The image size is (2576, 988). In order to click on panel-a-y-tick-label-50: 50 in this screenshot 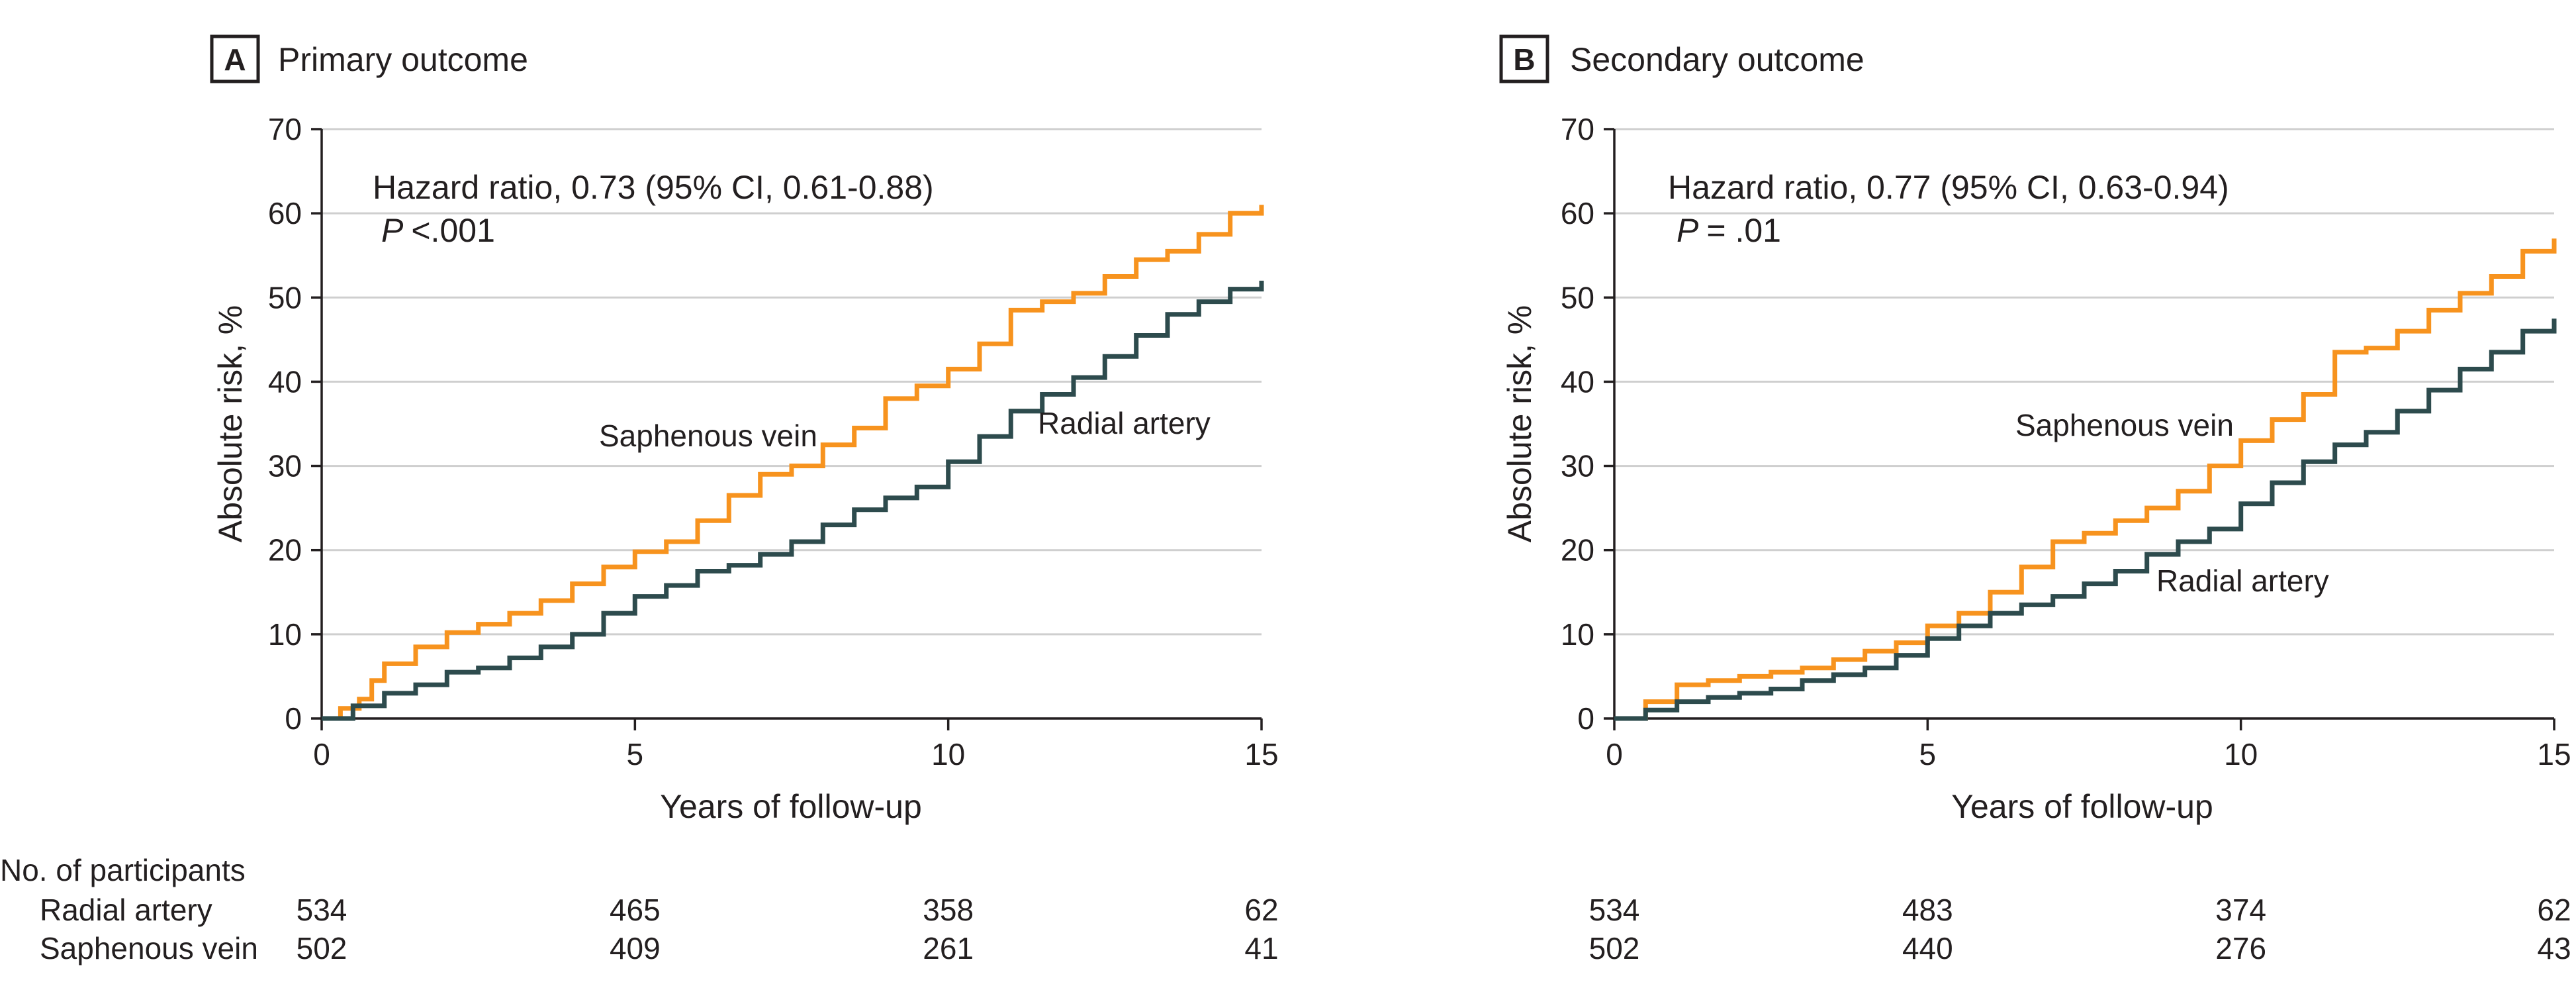, I will do `click(285, 297)`.